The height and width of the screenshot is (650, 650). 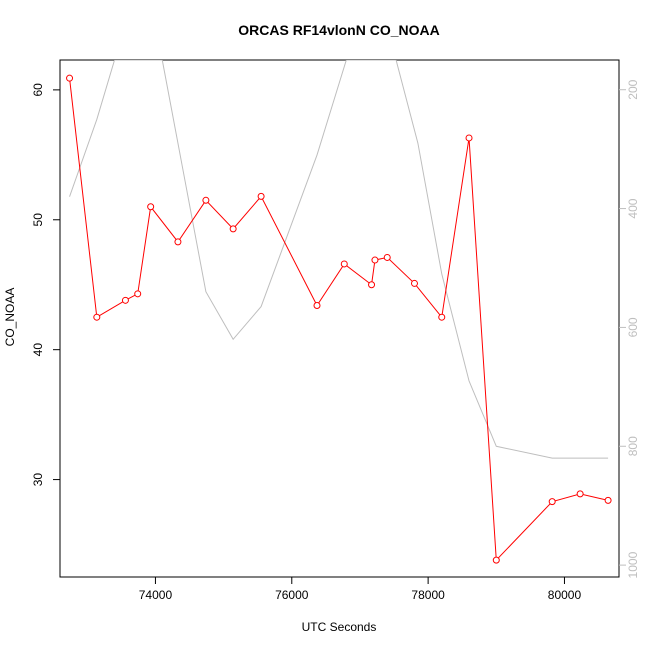 What do you see at coordinates (38, 480) in the screenshot?
I see `y-tick-label: 30` at bounding box center [38, 480].